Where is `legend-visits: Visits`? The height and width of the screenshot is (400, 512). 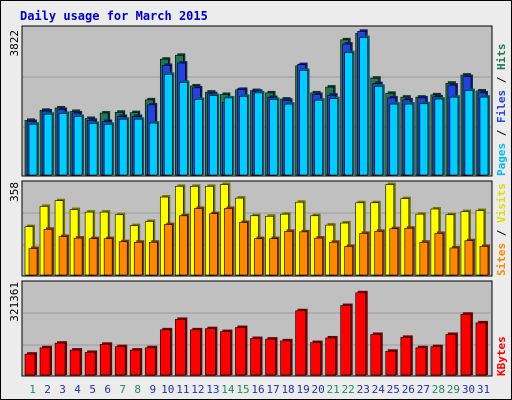 legend-visits: Visits is located at coordinates (501, 203).